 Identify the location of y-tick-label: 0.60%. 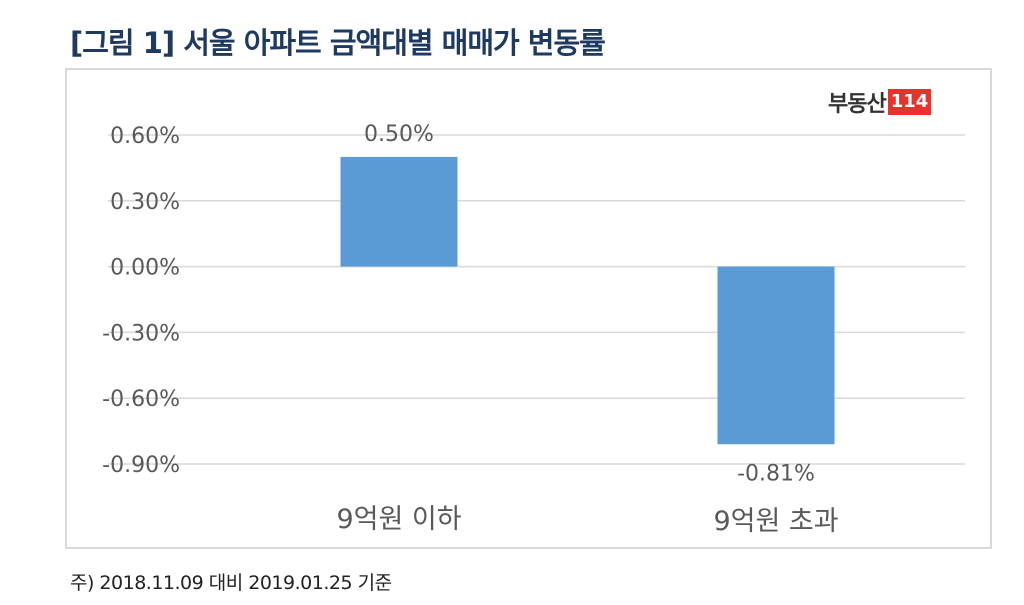
(145, 136).